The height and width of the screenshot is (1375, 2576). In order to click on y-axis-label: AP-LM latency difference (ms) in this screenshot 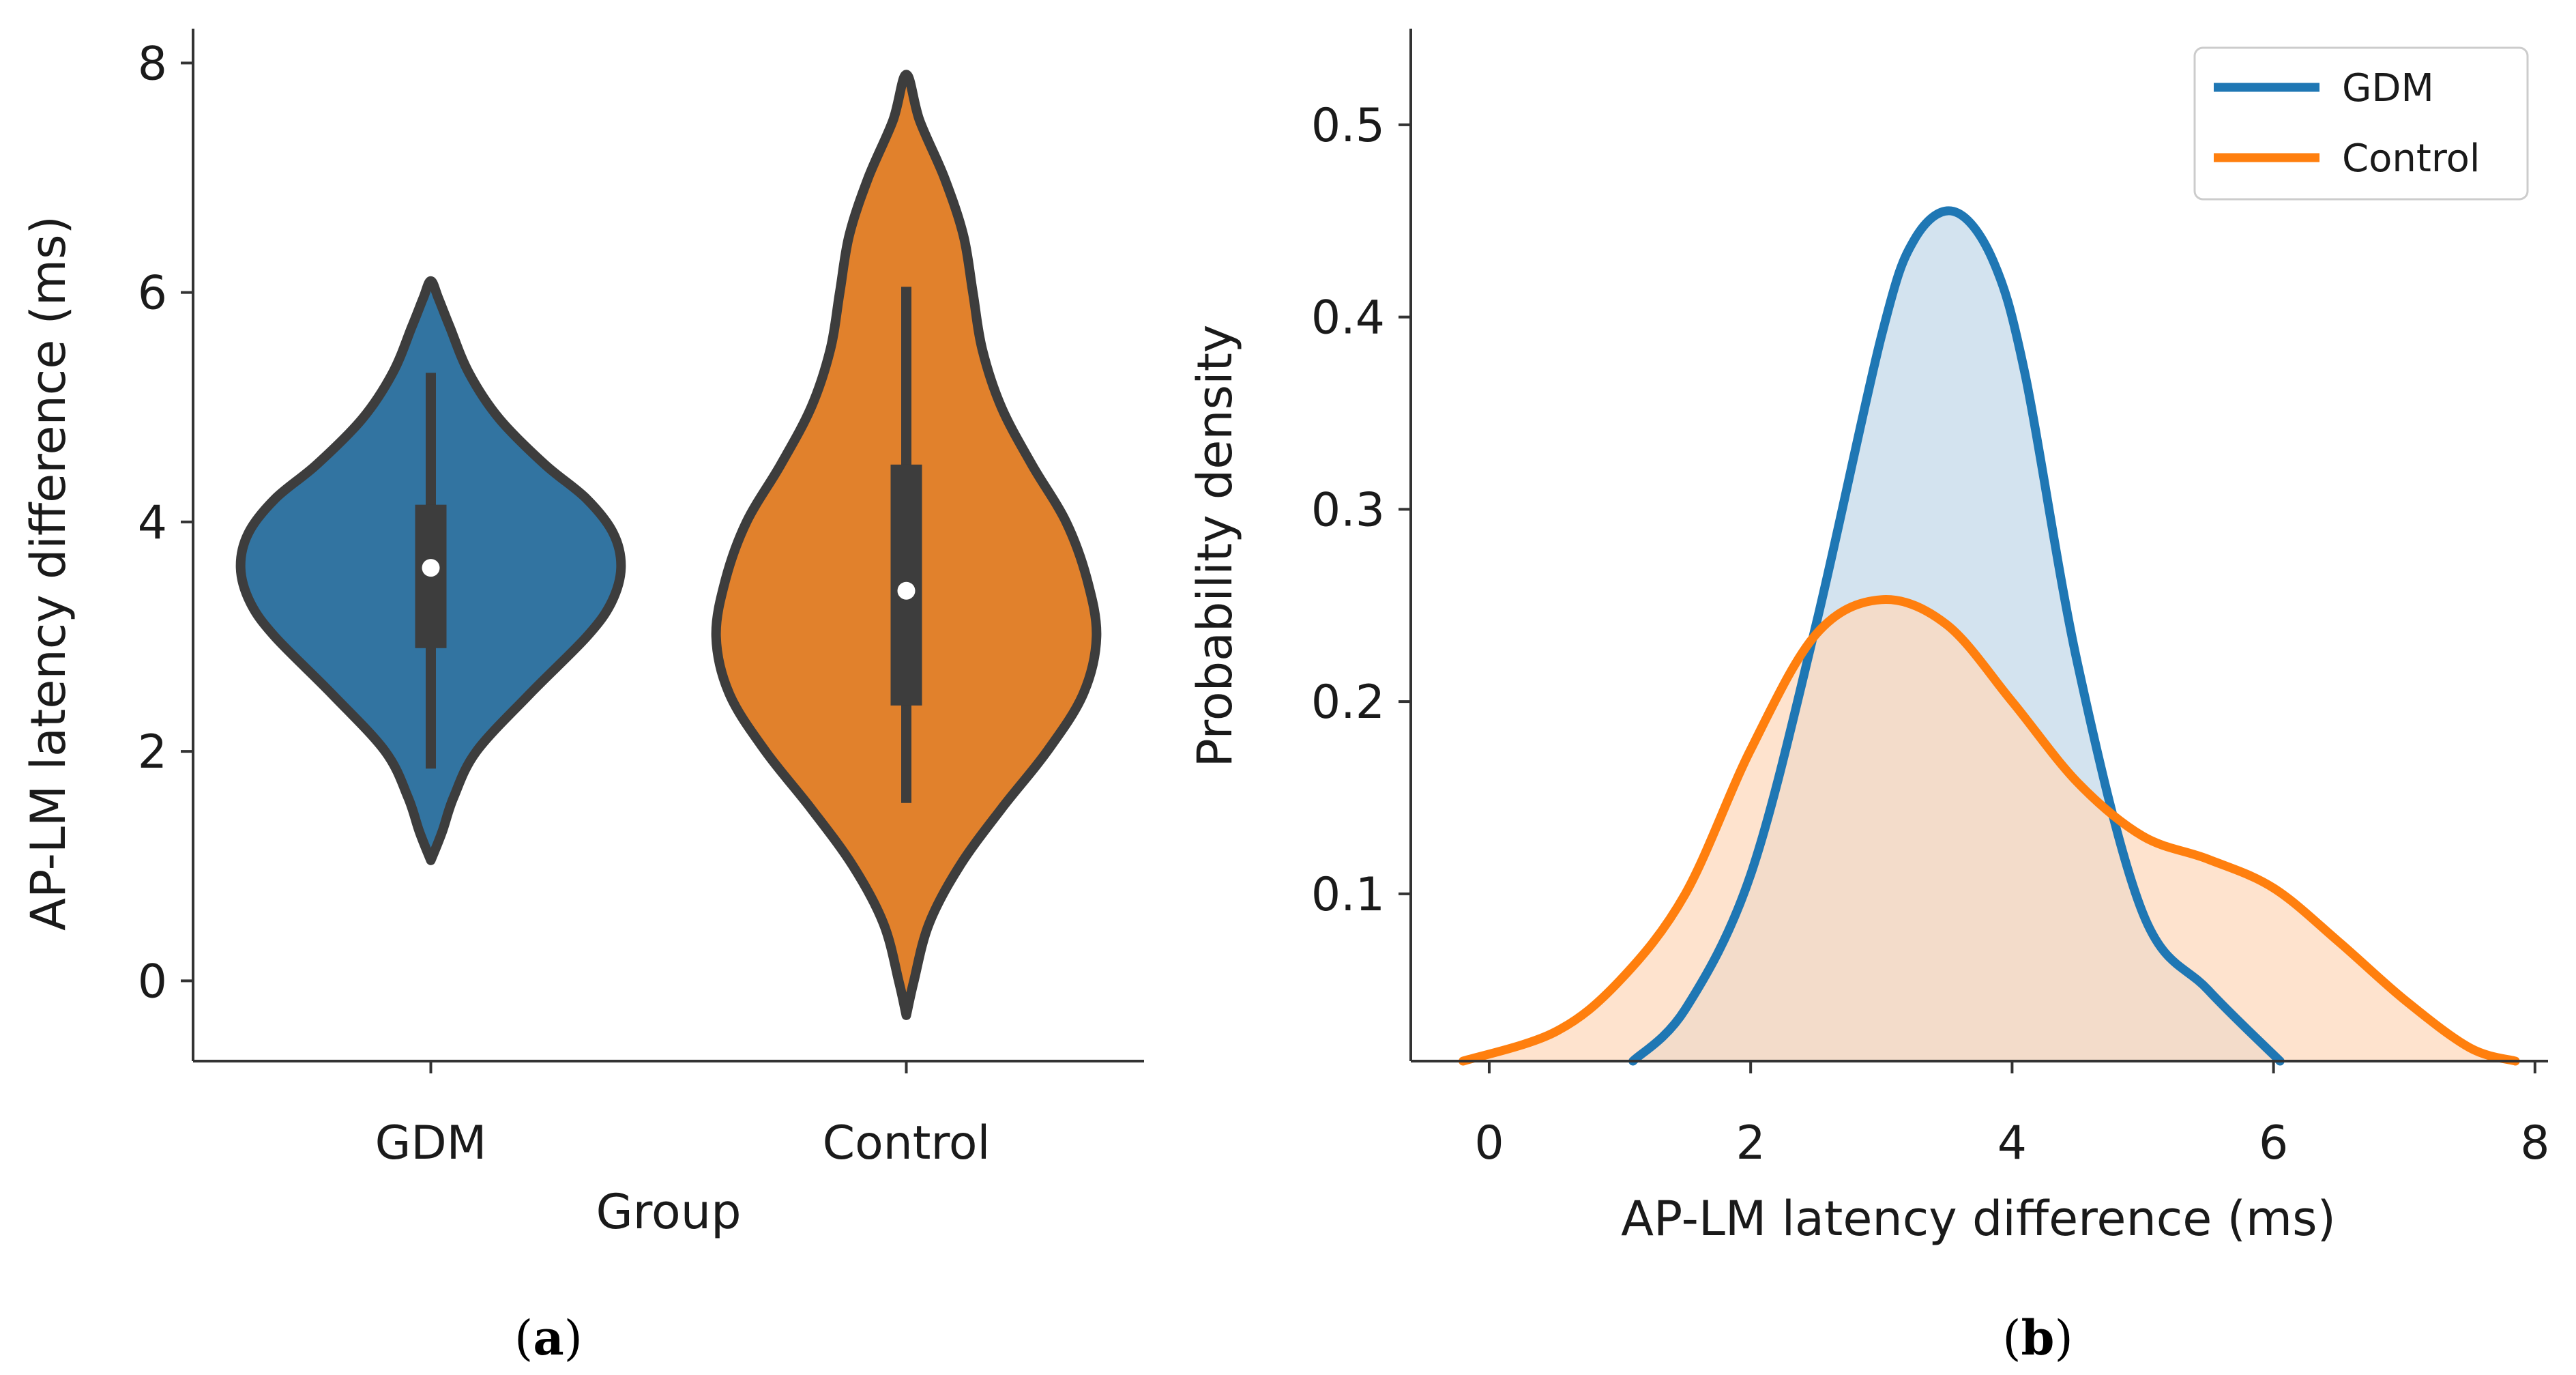, I will do `click(48, 573)`.